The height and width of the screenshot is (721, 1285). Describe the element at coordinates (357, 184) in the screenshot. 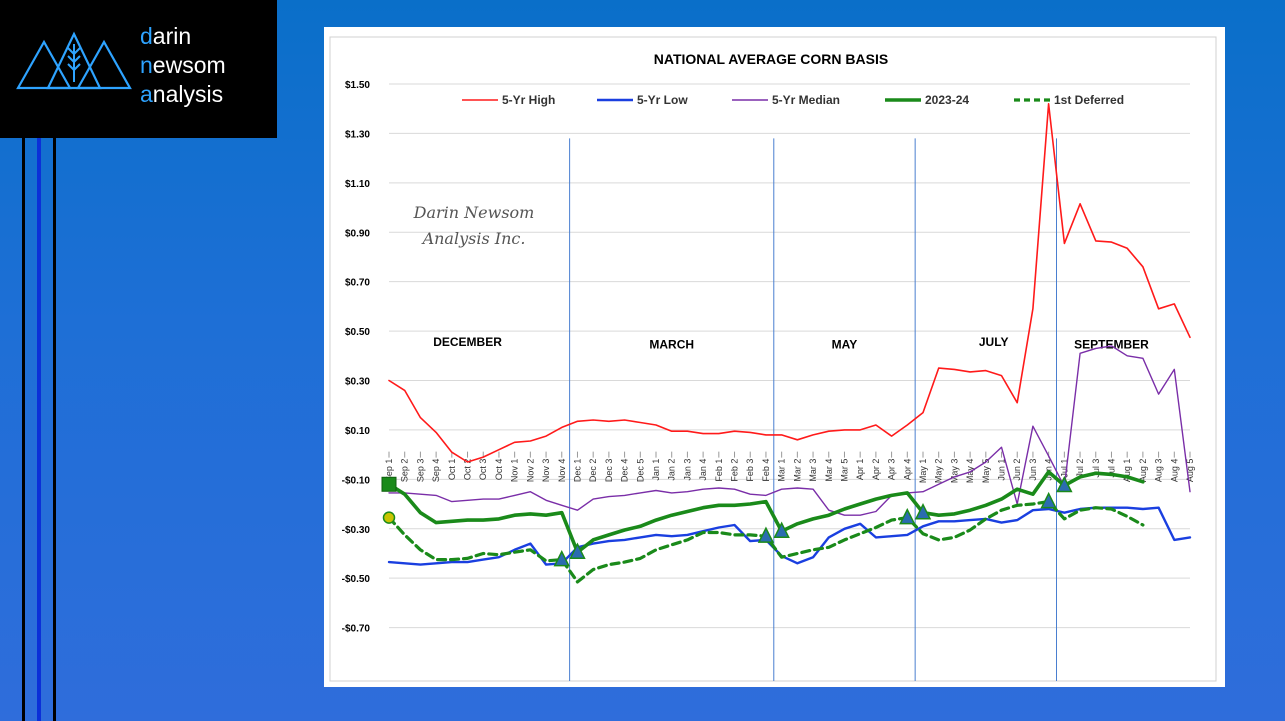

I see `y-tick-label: $1.10` at that location.